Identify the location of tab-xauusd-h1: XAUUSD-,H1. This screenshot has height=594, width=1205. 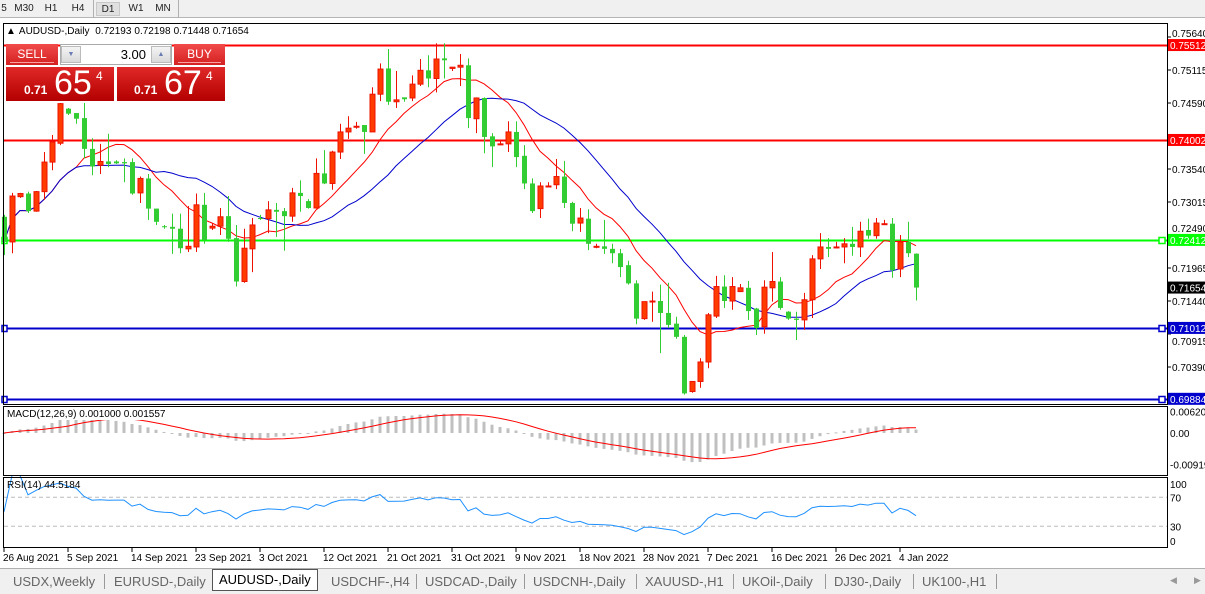
(684, 581).